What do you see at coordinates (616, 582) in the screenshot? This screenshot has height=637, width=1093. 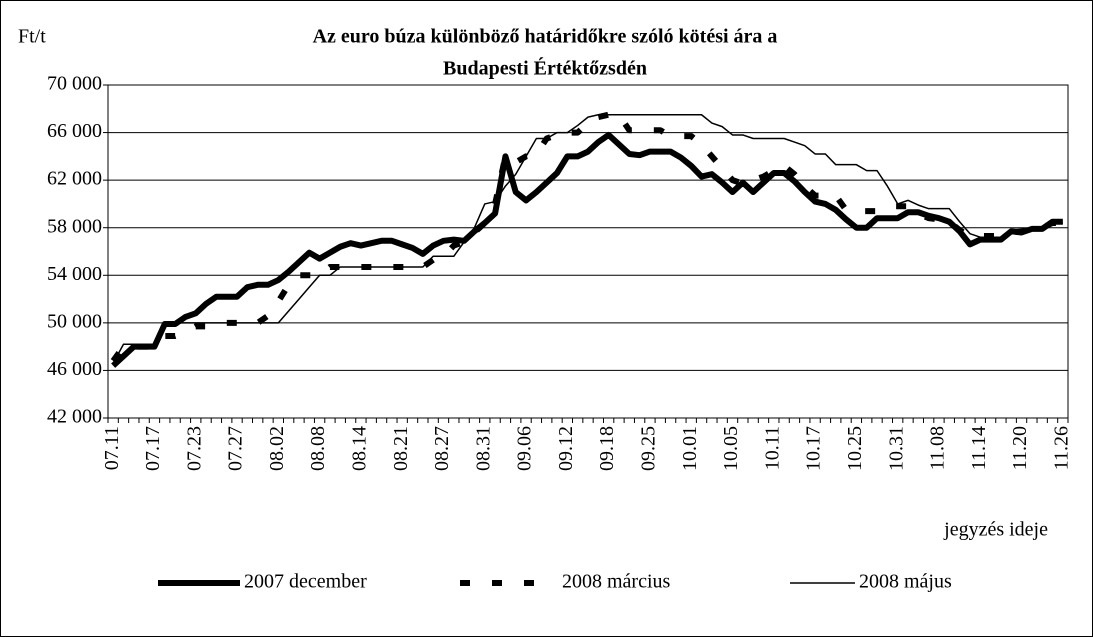 I see `legend-label: 2008 március` at bounding box center [616, 582].